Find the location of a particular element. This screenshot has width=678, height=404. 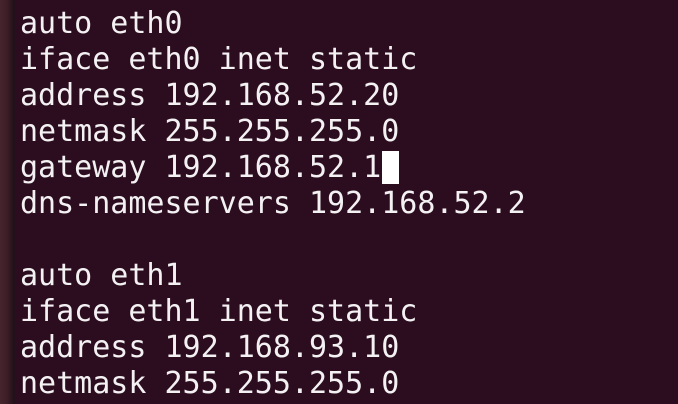

terminal-line-text: auto eth1 is located at coordinates (101, 275).